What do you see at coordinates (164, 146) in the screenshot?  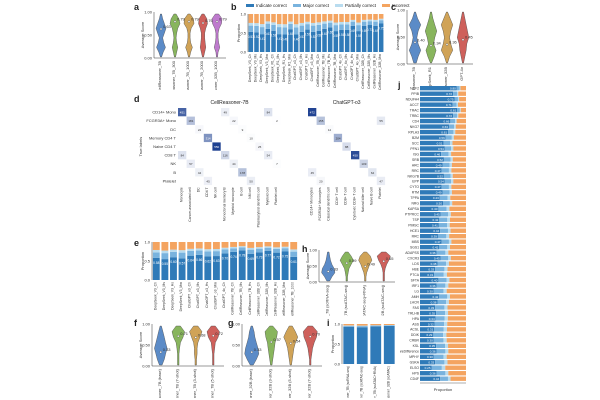 I see `row-label: Naive CD4 T` at bounding box center [164, 146].